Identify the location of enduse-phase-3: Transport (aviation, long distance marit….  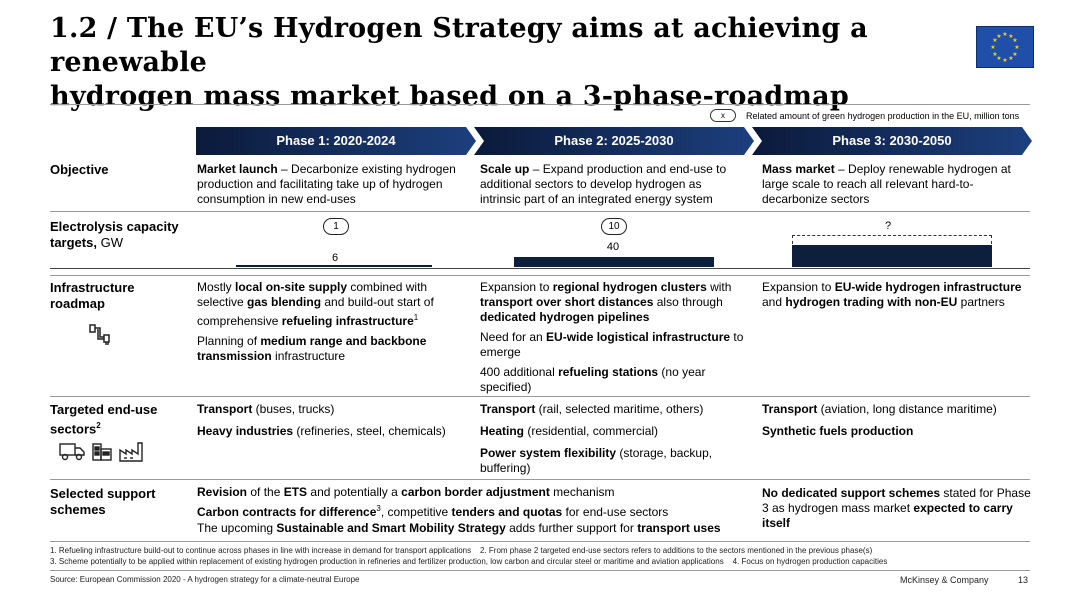
(879, 420).